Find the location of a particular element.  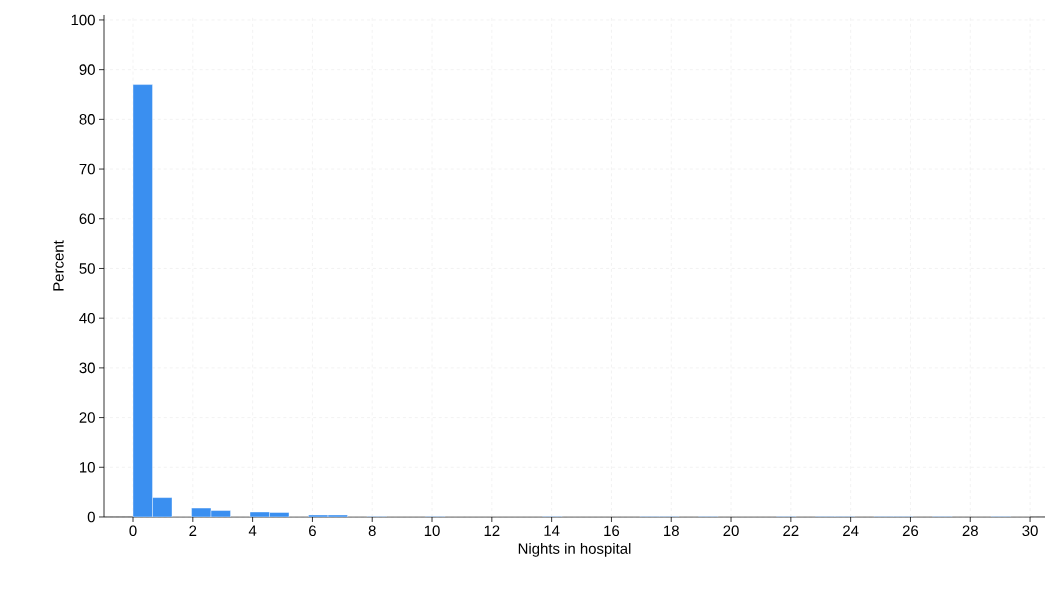

x-tick-label: 24 is located at coordinates (851, 530).